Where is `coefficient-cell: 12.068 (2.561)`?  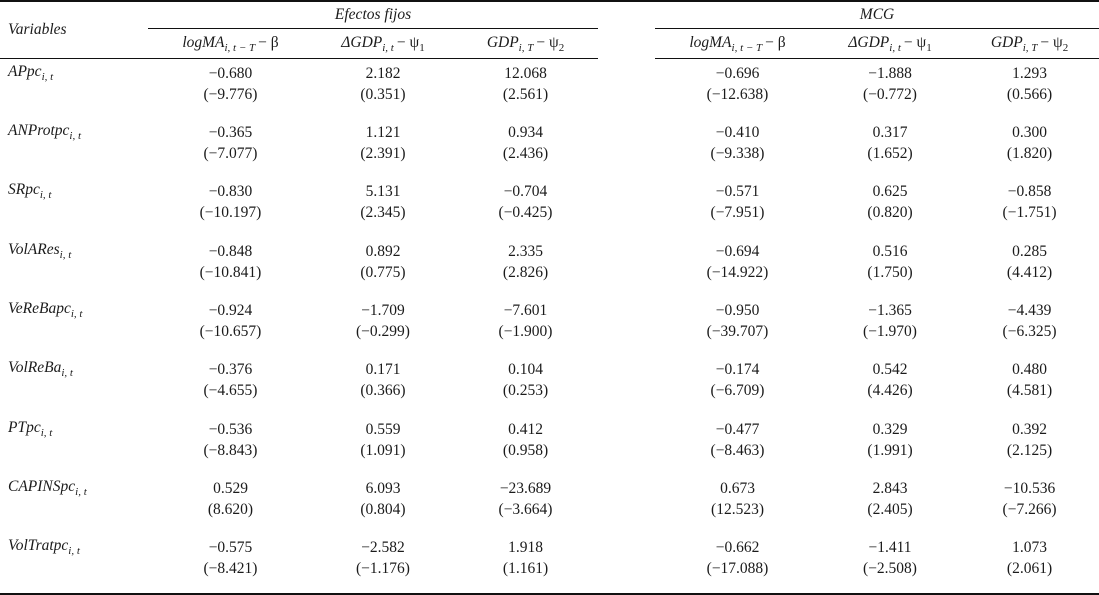 coefficient-cell: 12.068 (2.561) is located at coordinates (525, 88).